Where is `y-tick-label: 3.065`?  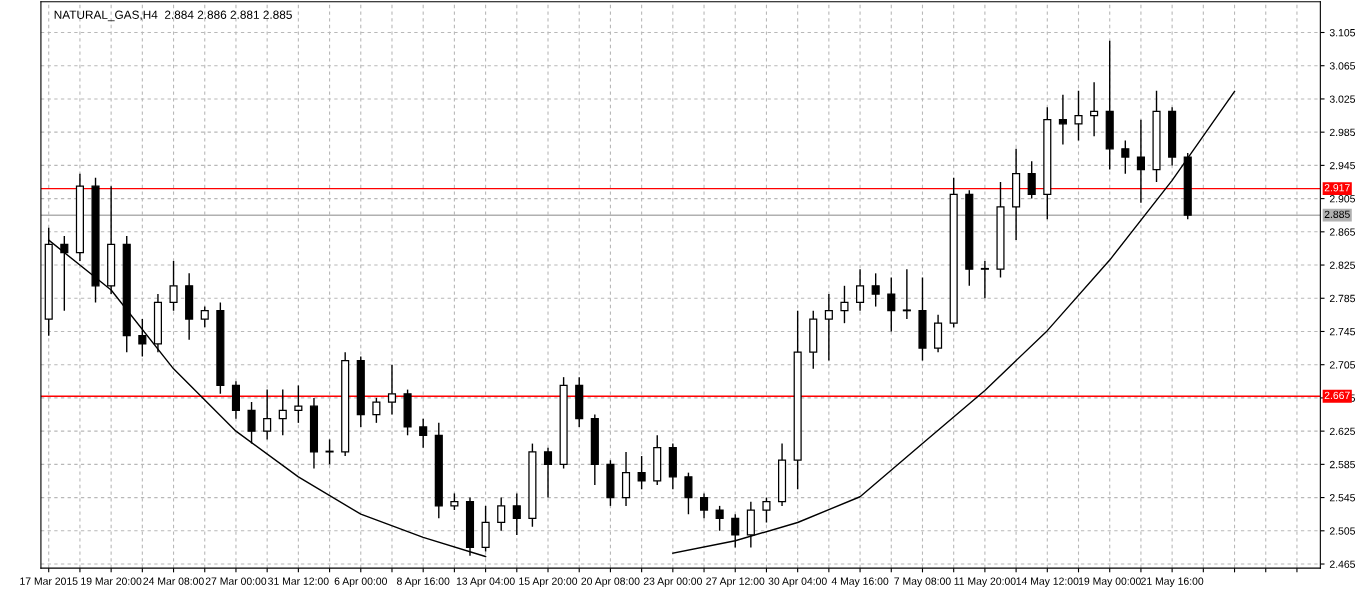 y-tick-label: 3.065 is located at coordinates (1342, 66).